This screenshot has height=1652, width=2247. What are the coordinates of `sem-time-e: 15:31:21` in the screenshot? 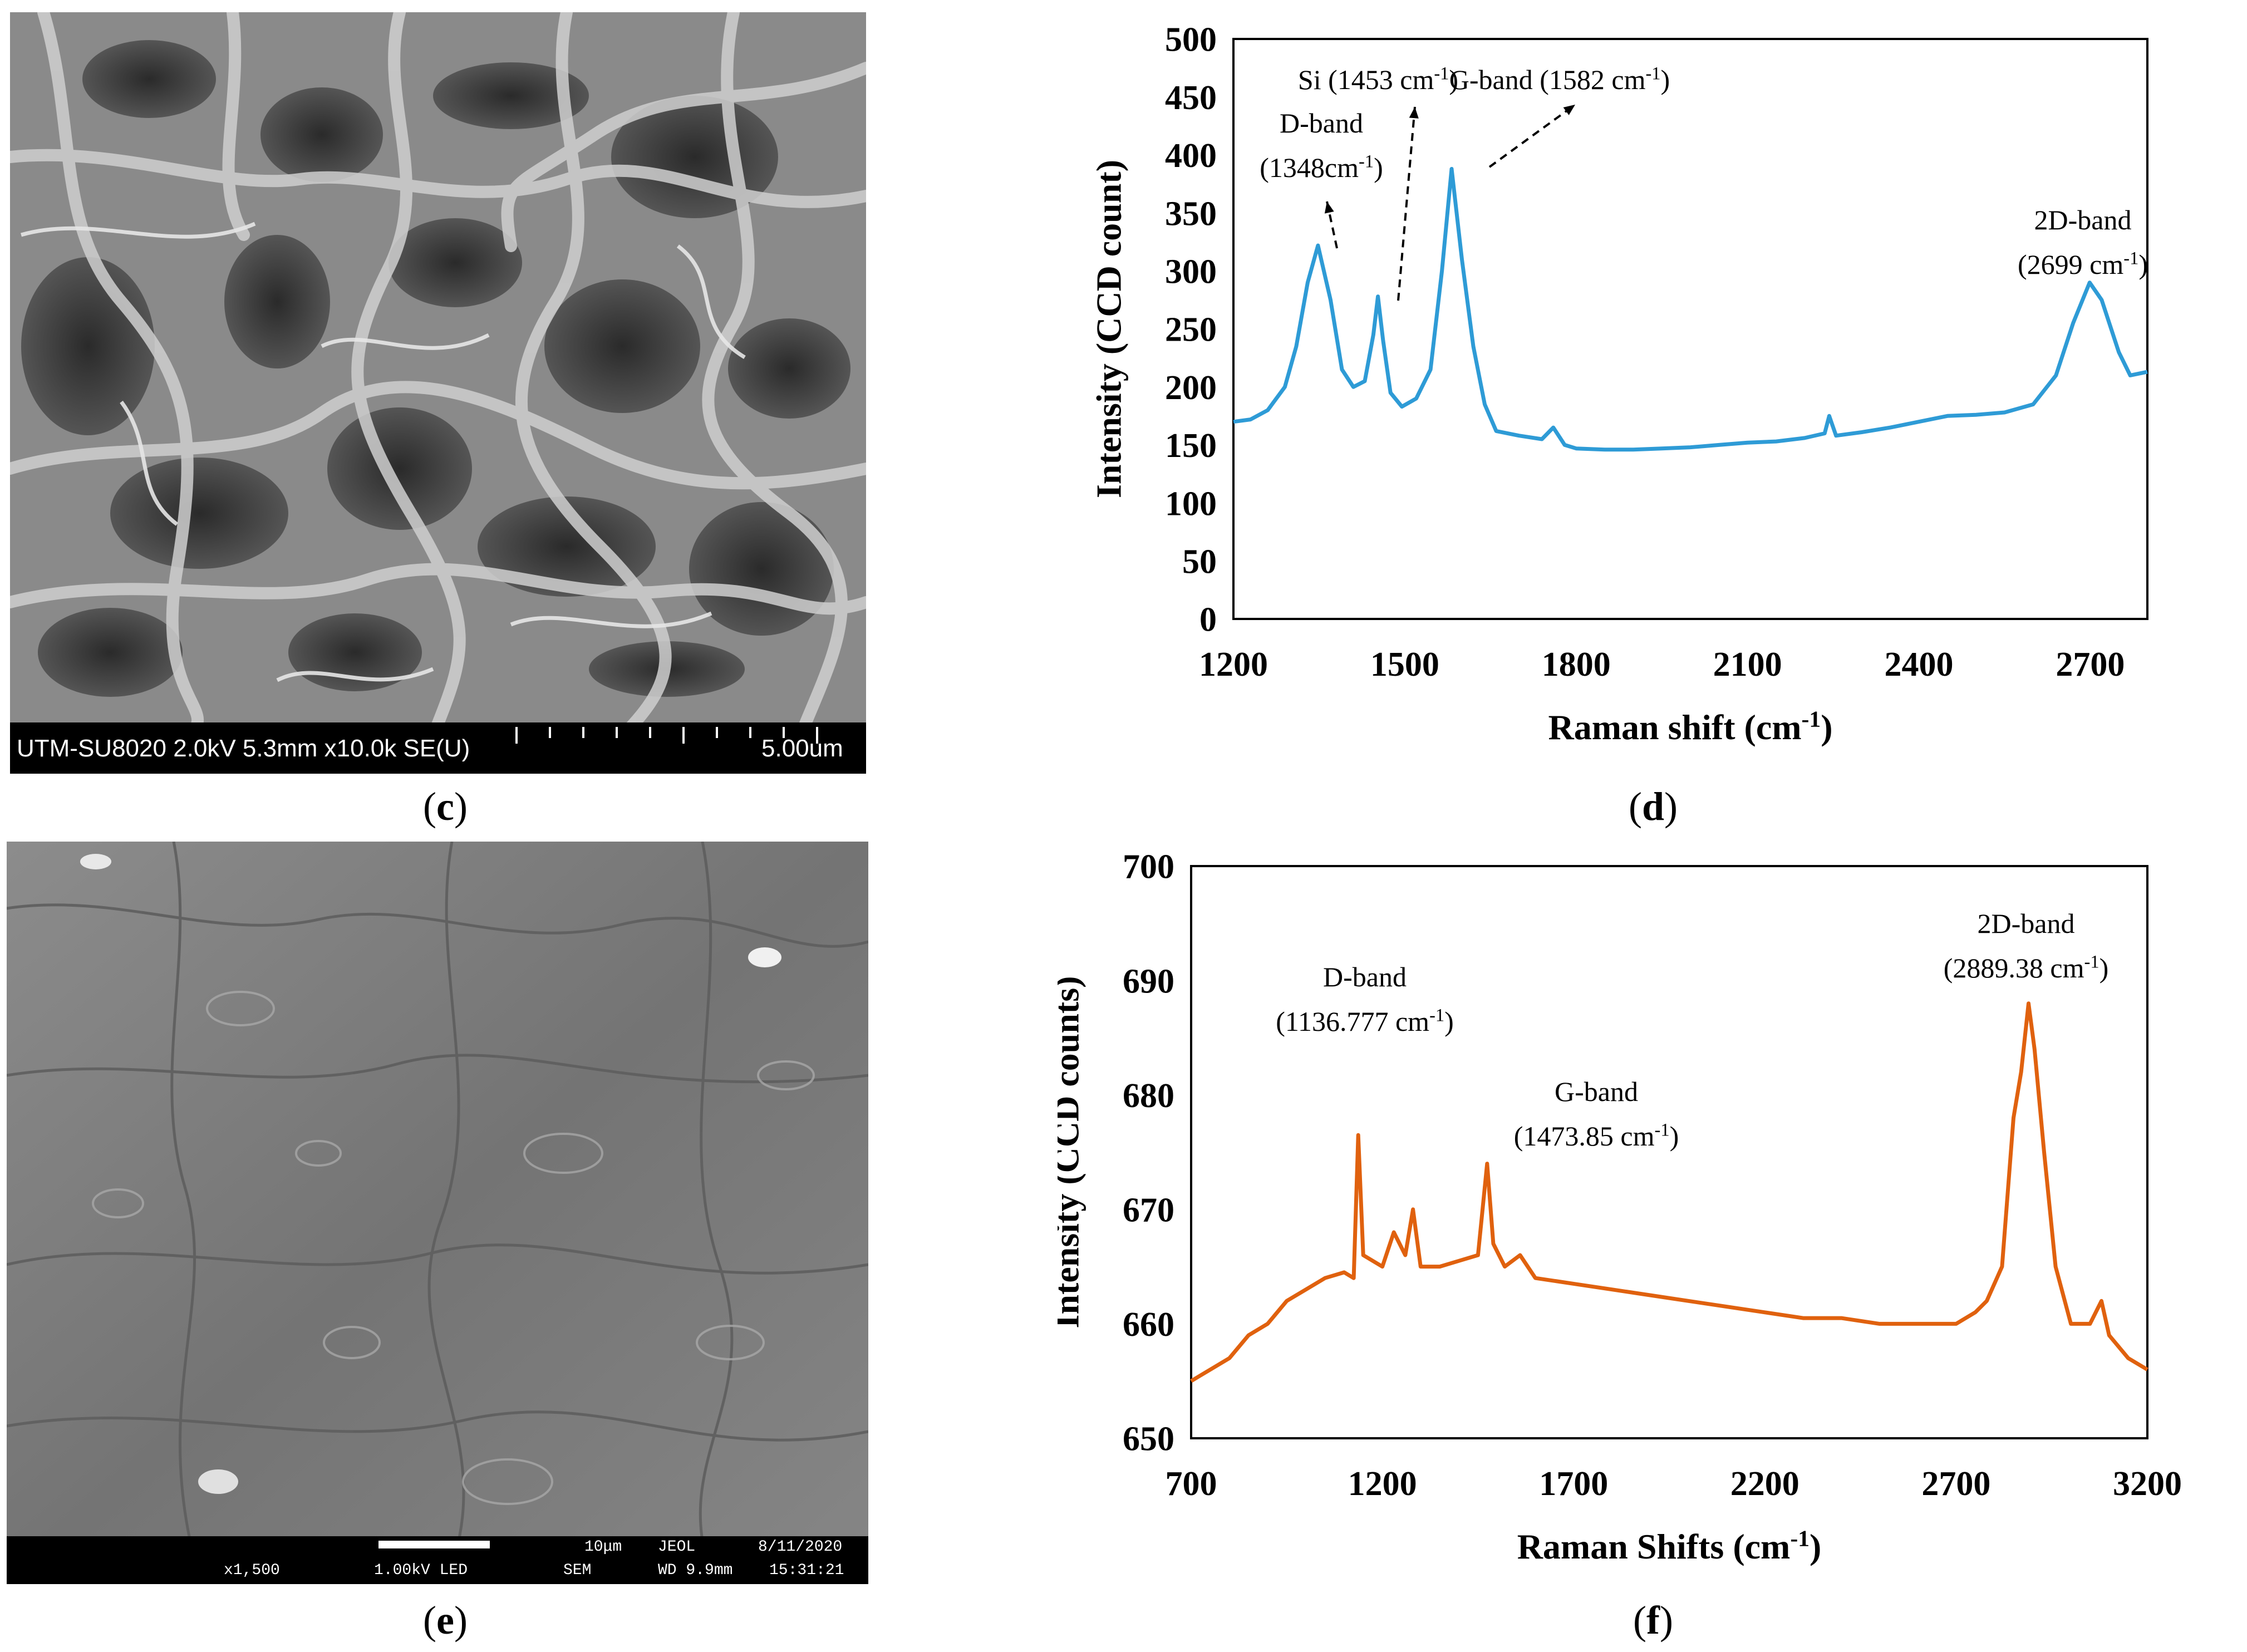 It's located at (806, 1570).